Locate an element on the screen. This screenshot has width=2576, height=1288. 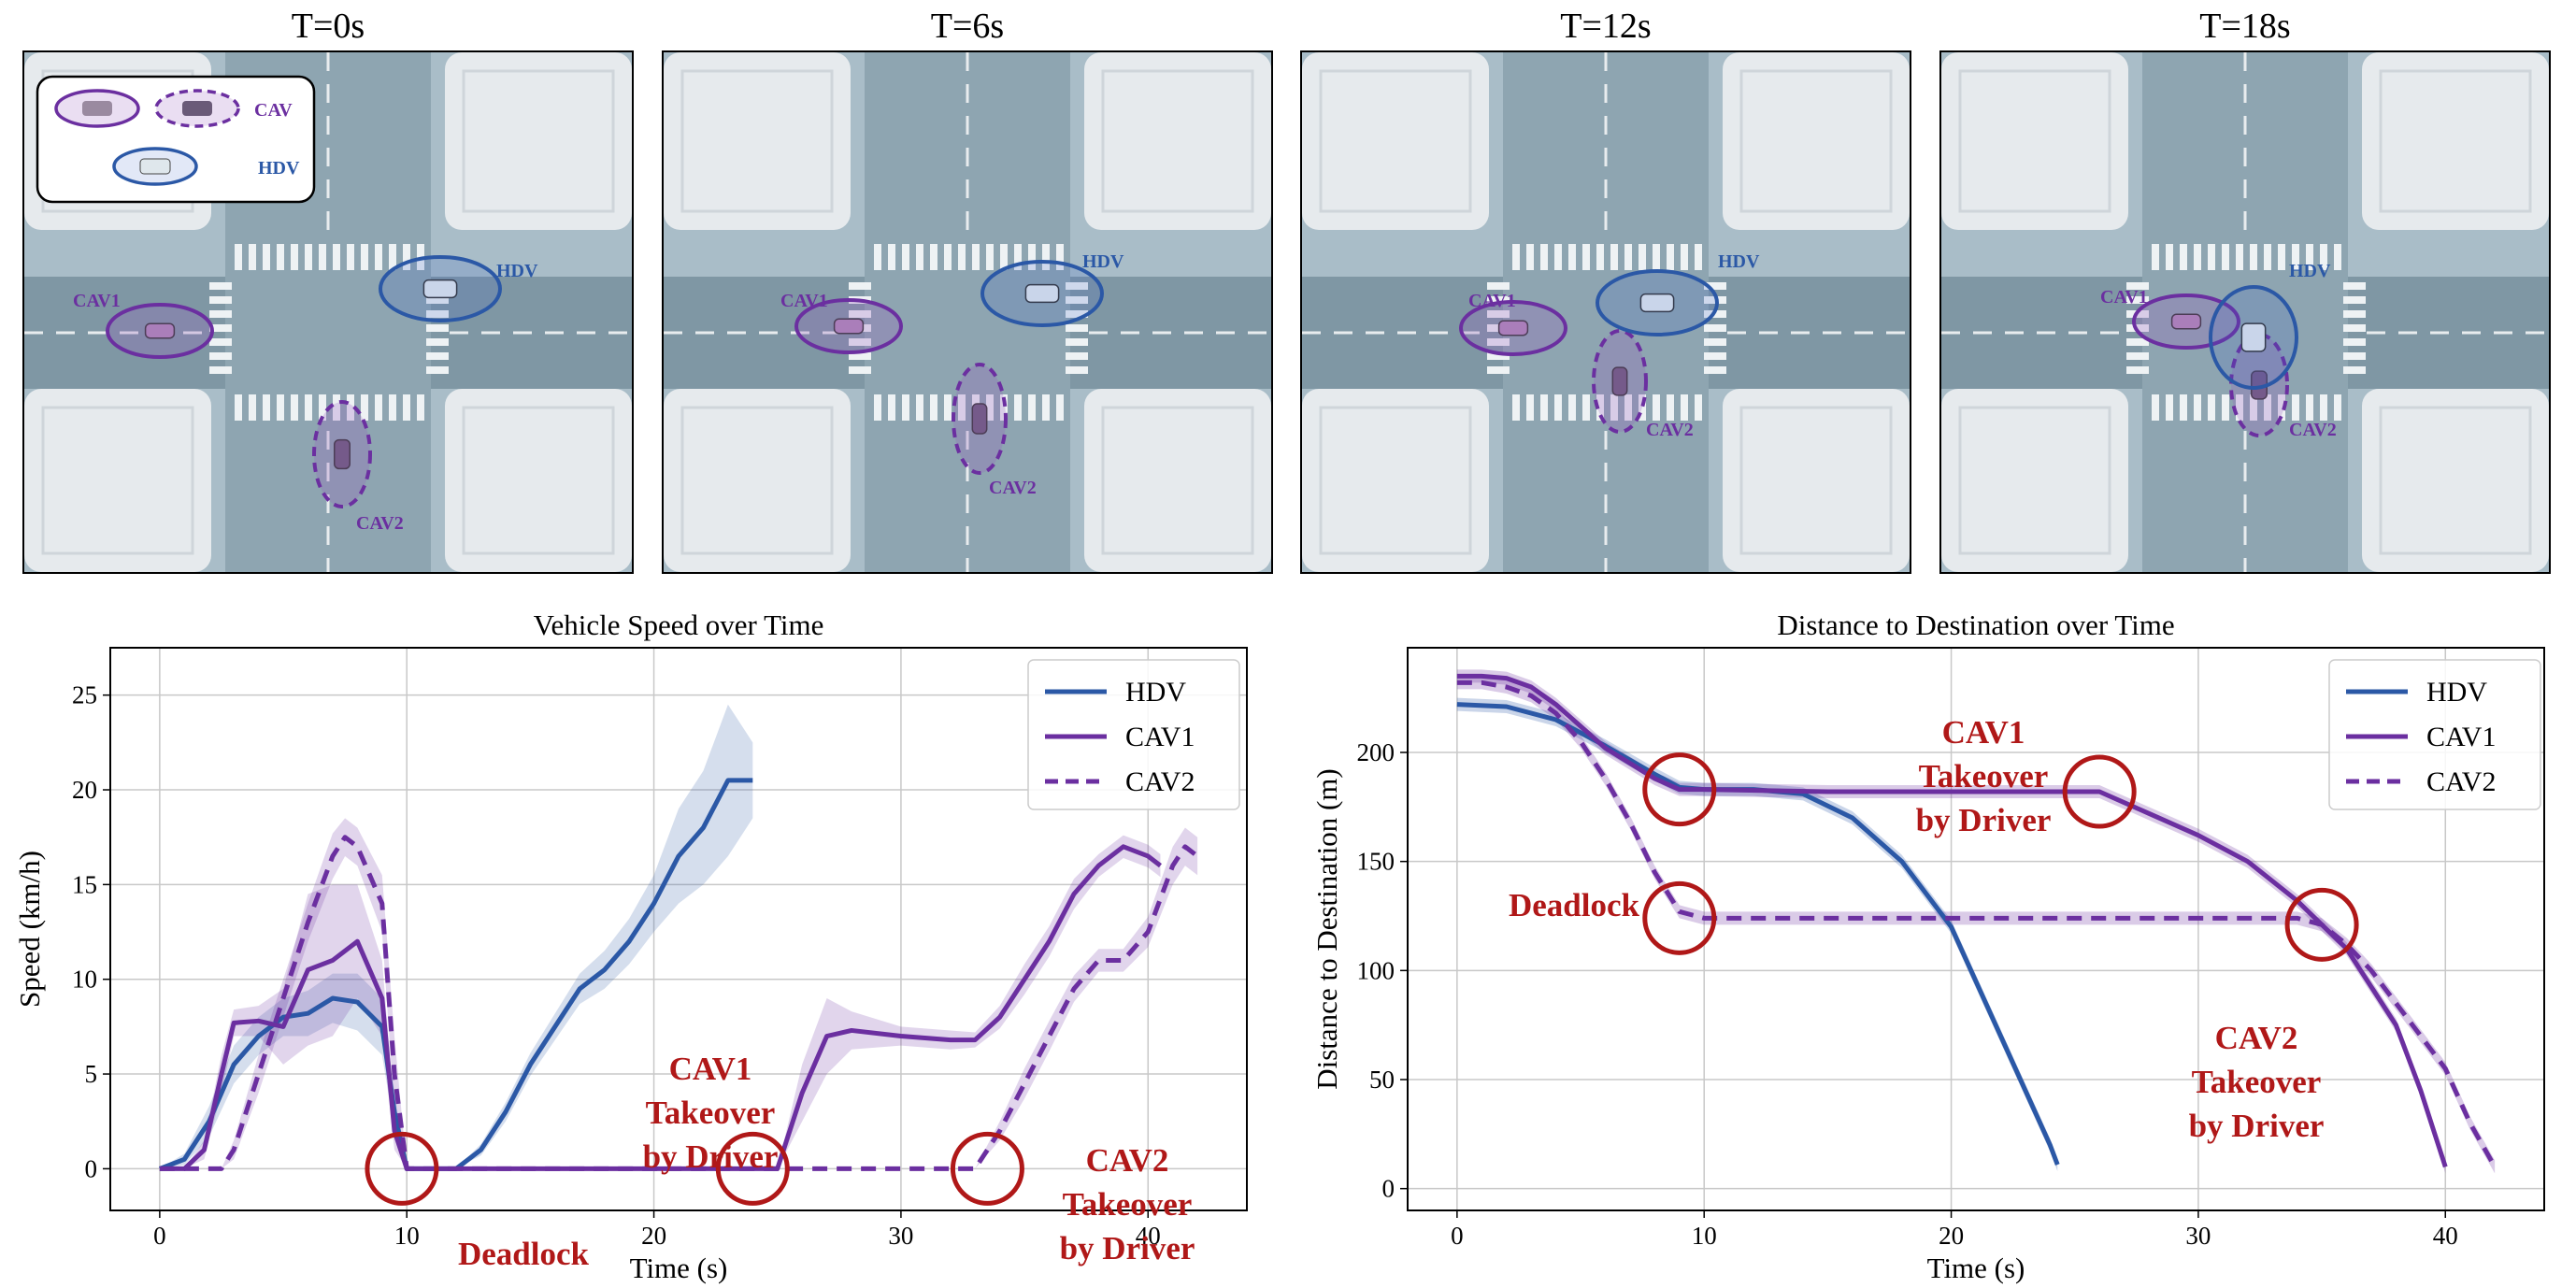
y-tick-label: 20 is located at coordinates (84, 790).